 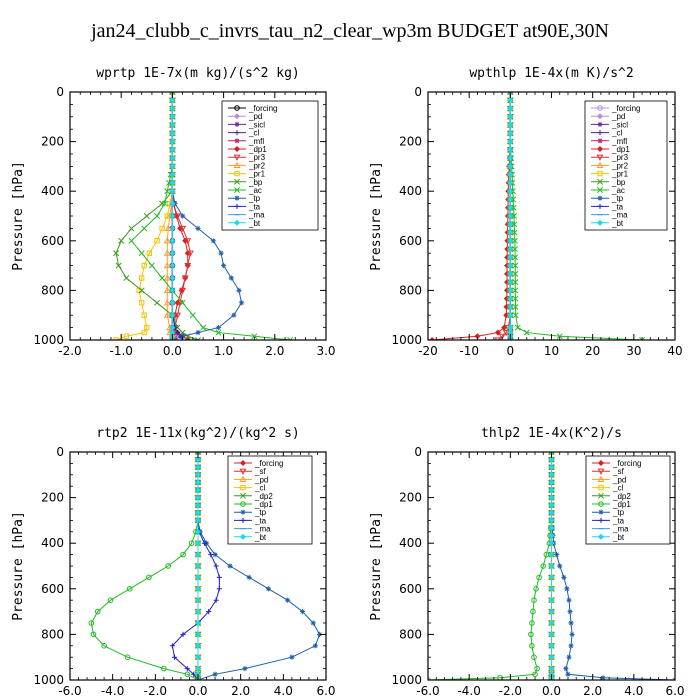 What do you see at coordinates (617, 488) in the screenshot?
I see `legend-label: _cl` at bounding box center [617, 488].